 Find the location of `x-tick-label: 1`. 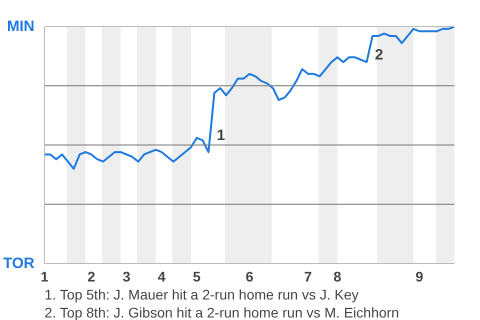

x-tick-label: 1 is located at coordinates (44, 276).